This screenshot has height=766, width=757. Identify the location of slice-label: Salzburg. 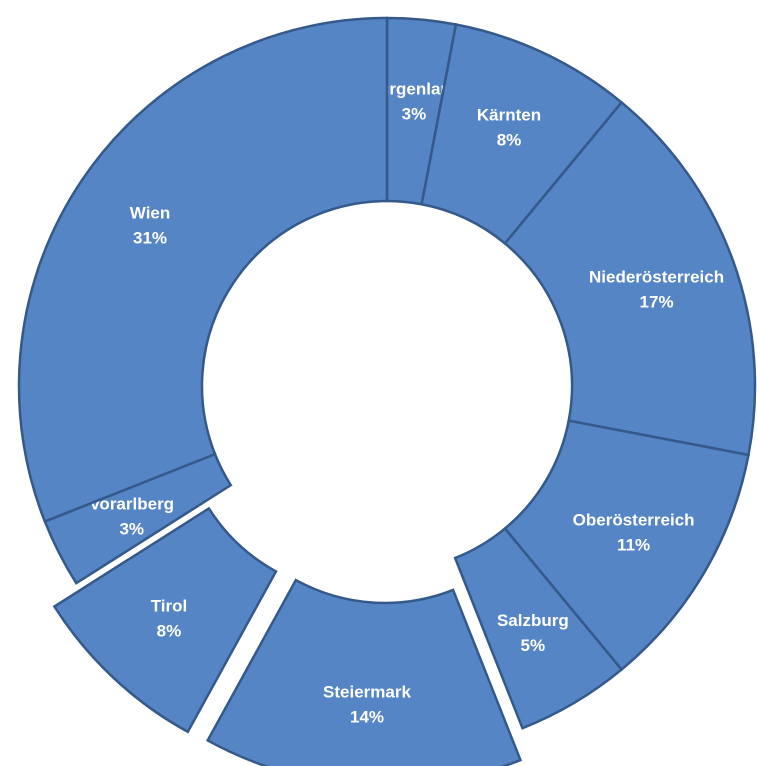
(533, 620).